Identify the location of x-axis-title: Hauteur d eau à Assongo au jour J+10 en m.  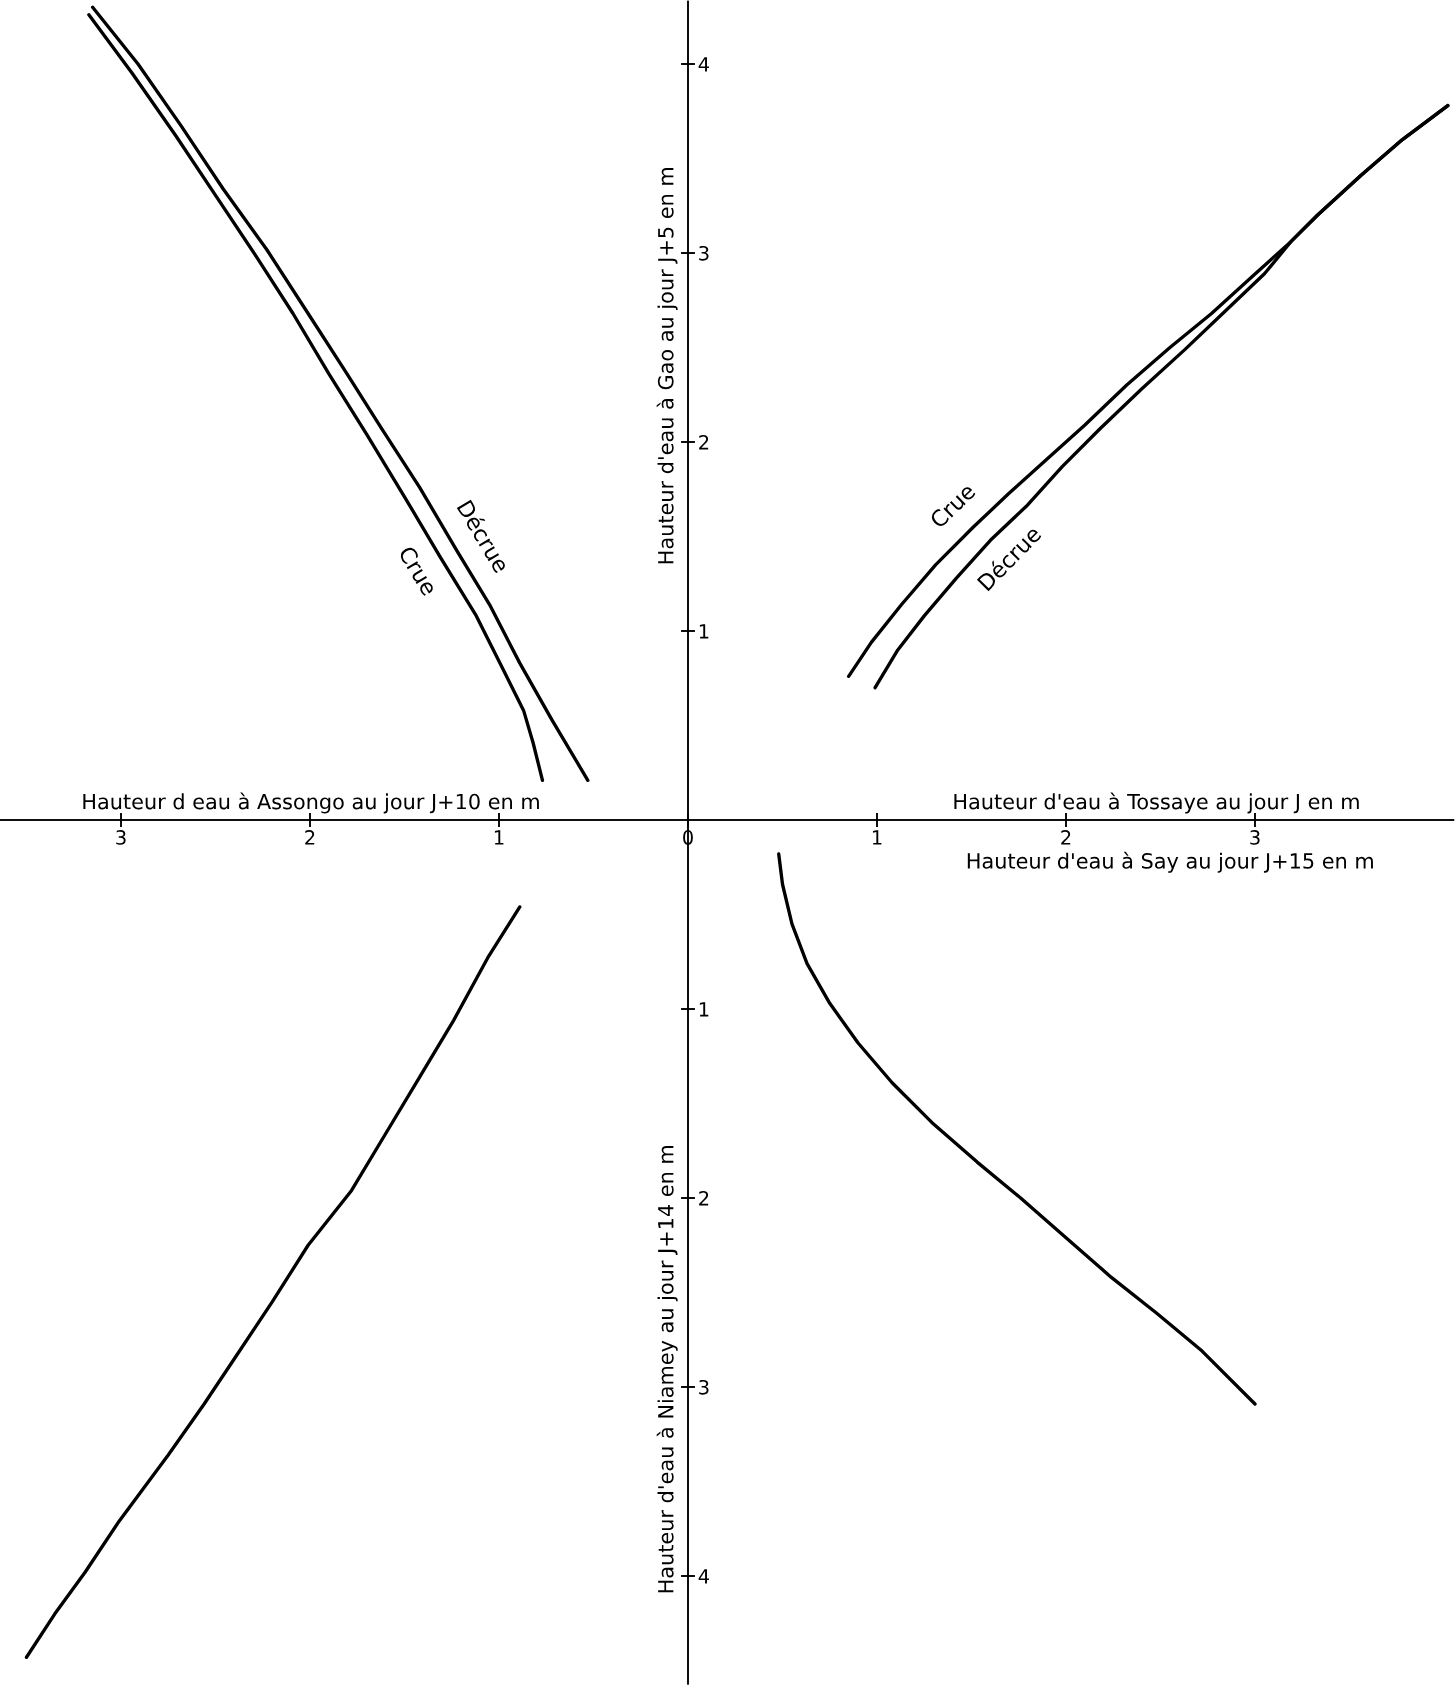
(311, 803).